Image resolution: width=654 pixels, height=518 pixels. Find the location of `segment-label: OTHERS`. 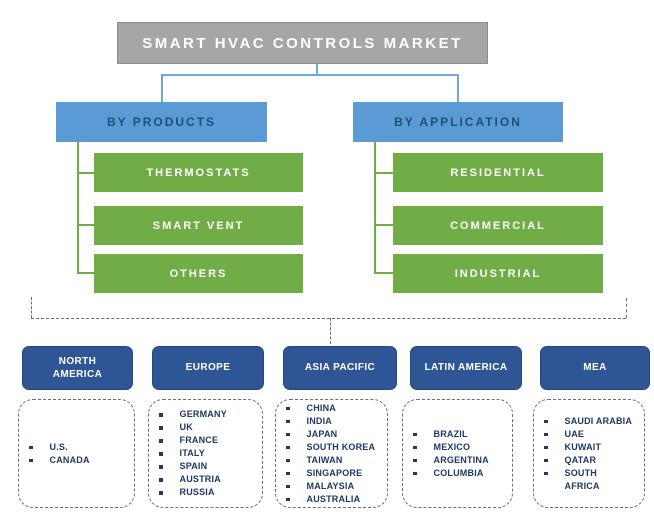

segment-label: OTHERS is located at coordinates (198, 273).